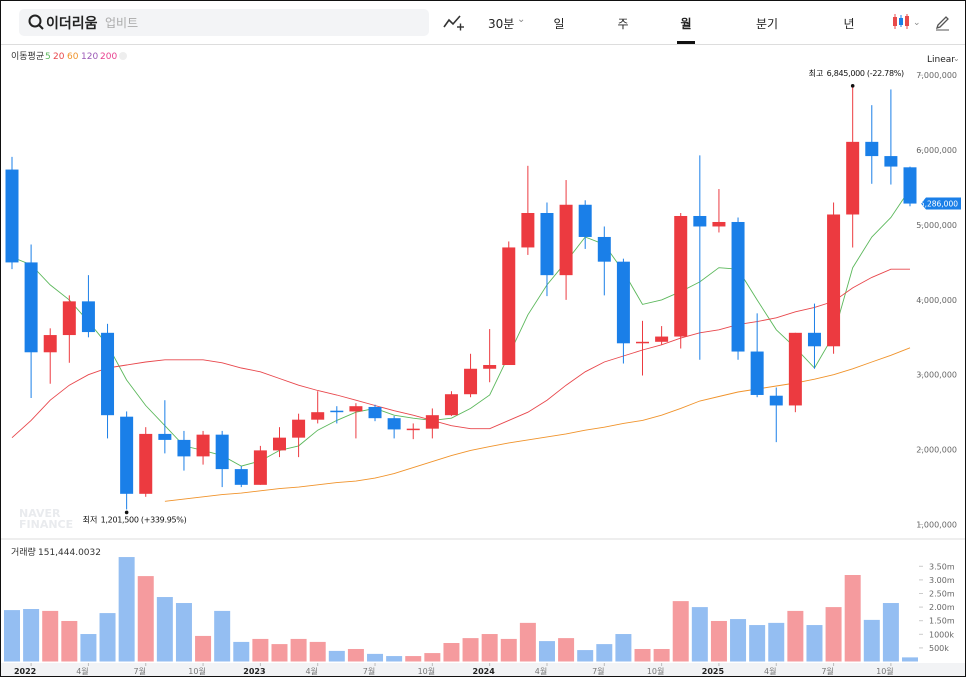  I want to click on scale-label: Linear, so click(941, 60).